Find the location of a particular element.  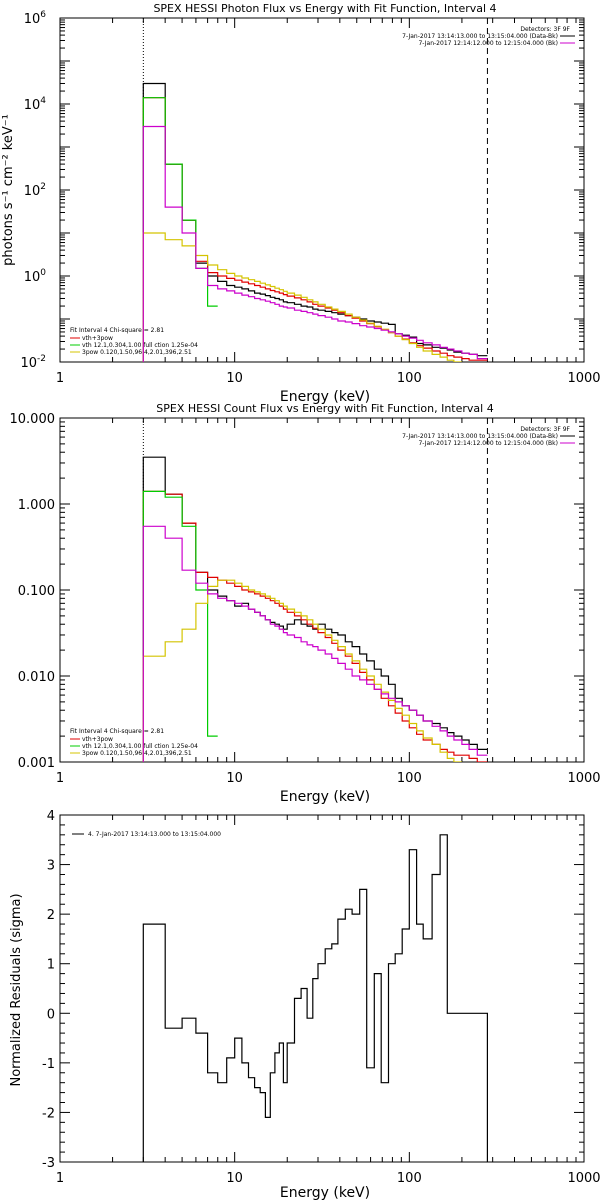

count-flux-x-tick-label: 1 is located at coordinates (60, 778).